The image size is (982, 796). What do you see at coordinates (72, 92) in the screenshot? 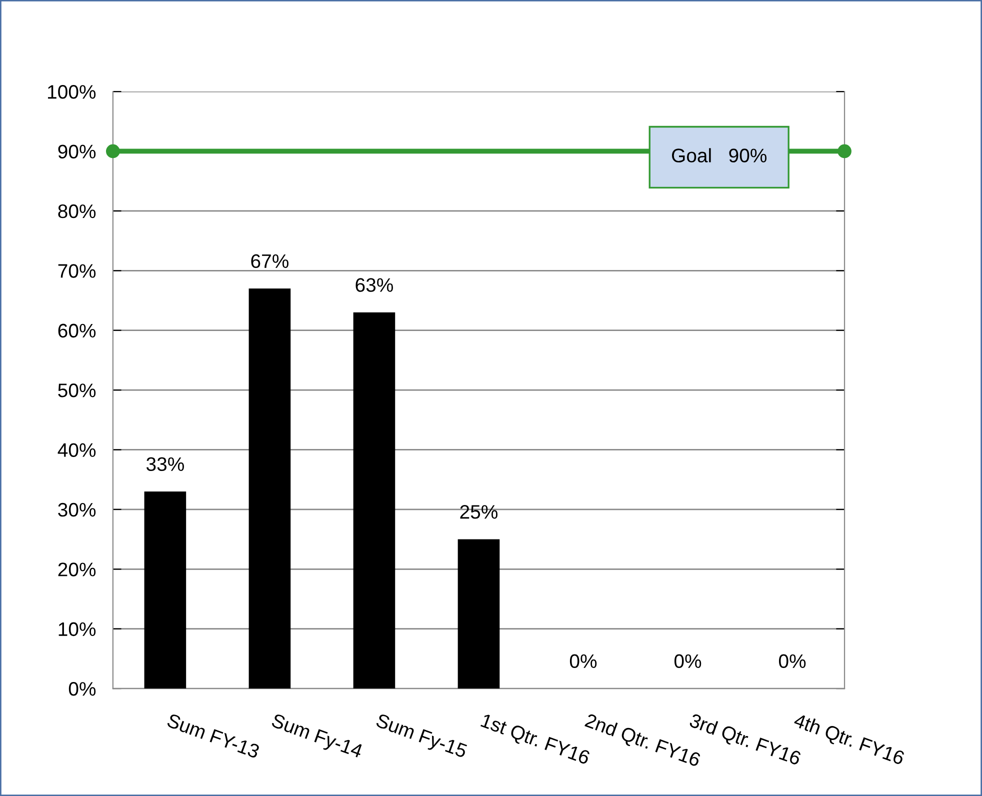
I see `y-tick-label: 100%` at bounding box center [72, 92].